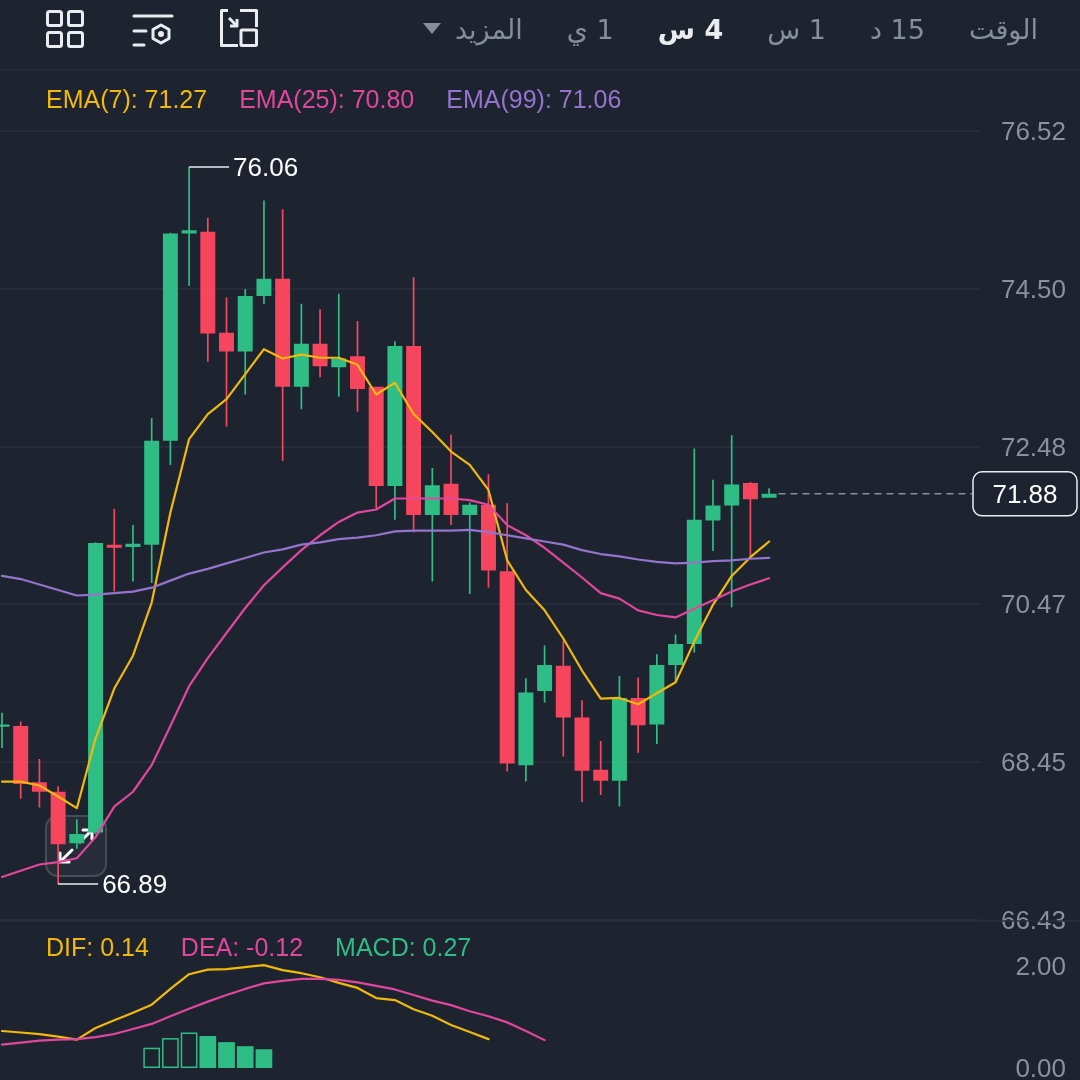 The image size is (1080, 1080). What do you see at coordinates (690, 29) in the screenshot?
I see `text: 4 س` at bounding box center [690, 29].